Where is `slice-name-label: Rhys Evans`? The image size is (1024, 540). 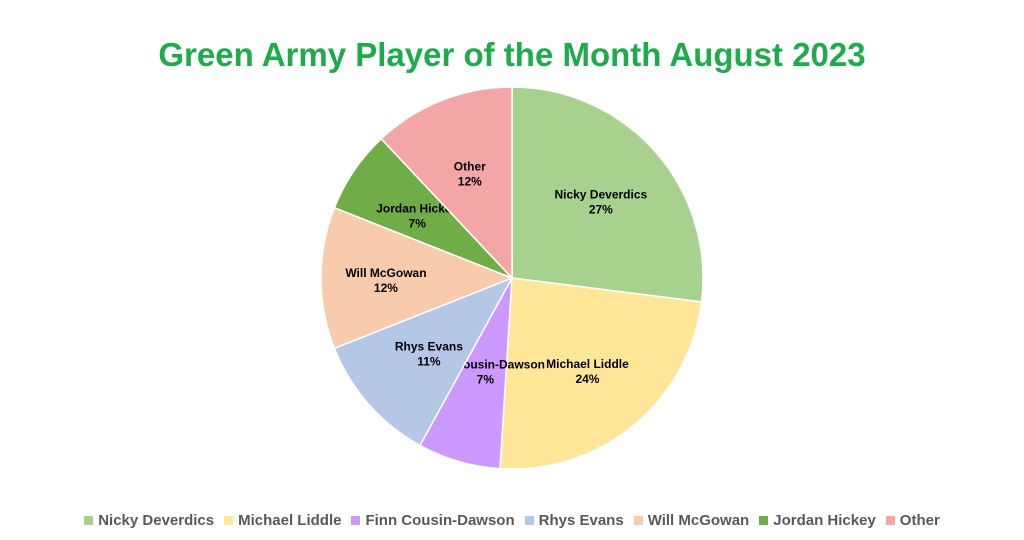 slice-name-label: Rhys Evans is located at coordinates (429, 346).